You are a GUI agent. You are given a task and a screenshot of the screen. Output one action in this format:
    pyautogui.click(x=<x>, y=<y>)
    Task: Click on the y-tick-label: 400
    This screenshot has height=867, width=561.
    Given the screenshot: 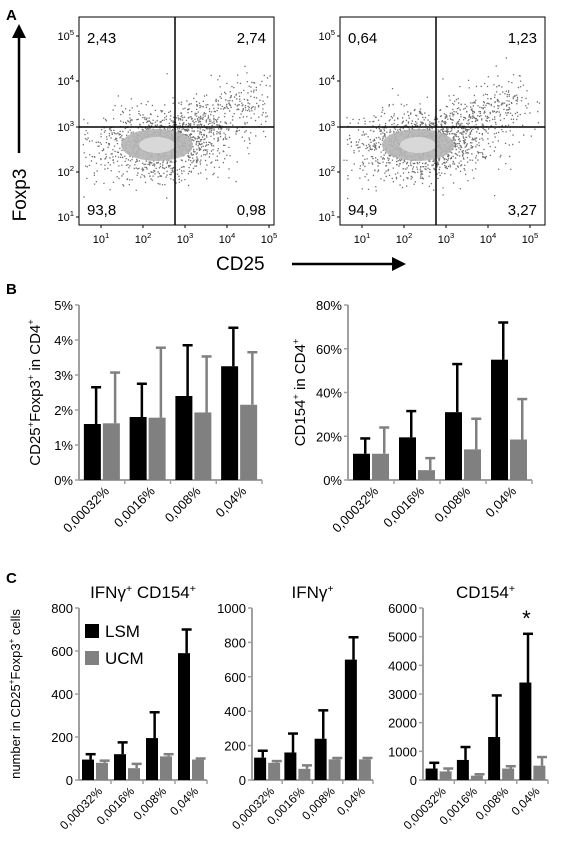 What is the action you would take?
    pyautogui.click(x=62, y=694)
    